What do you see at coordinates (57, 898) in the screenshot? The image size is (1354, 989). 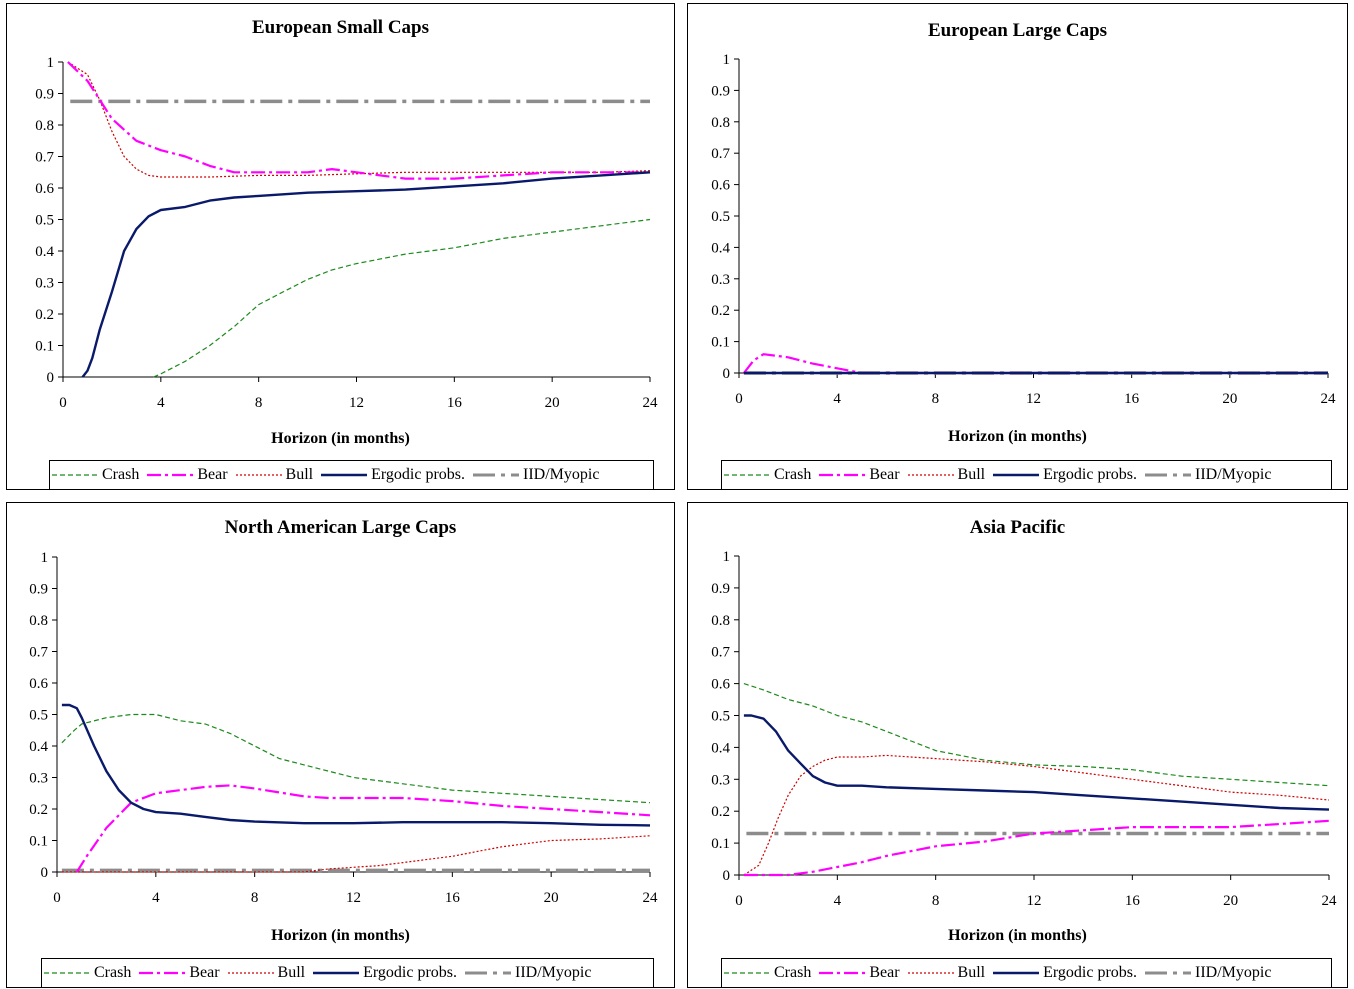 I see `x-tick-label: 0` at bounding box center [57, 898].